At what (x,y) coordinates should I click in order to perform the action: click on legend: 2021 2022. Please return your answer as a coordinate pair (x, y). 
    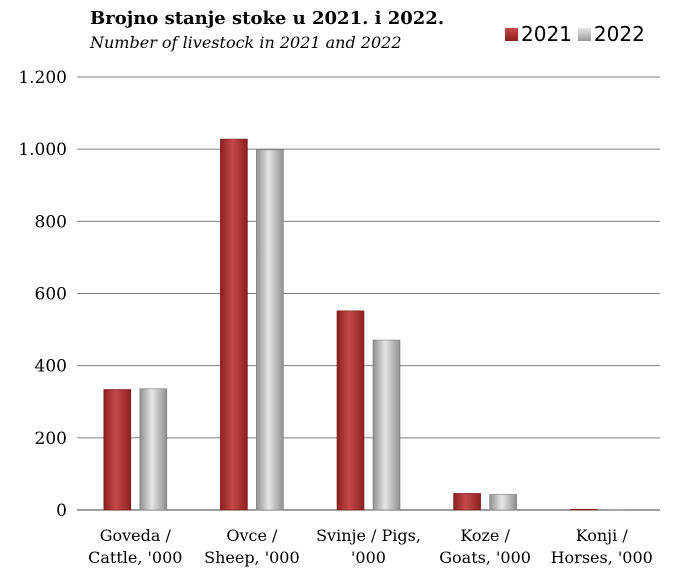
    Looking at the image, I should click on (578, 34).